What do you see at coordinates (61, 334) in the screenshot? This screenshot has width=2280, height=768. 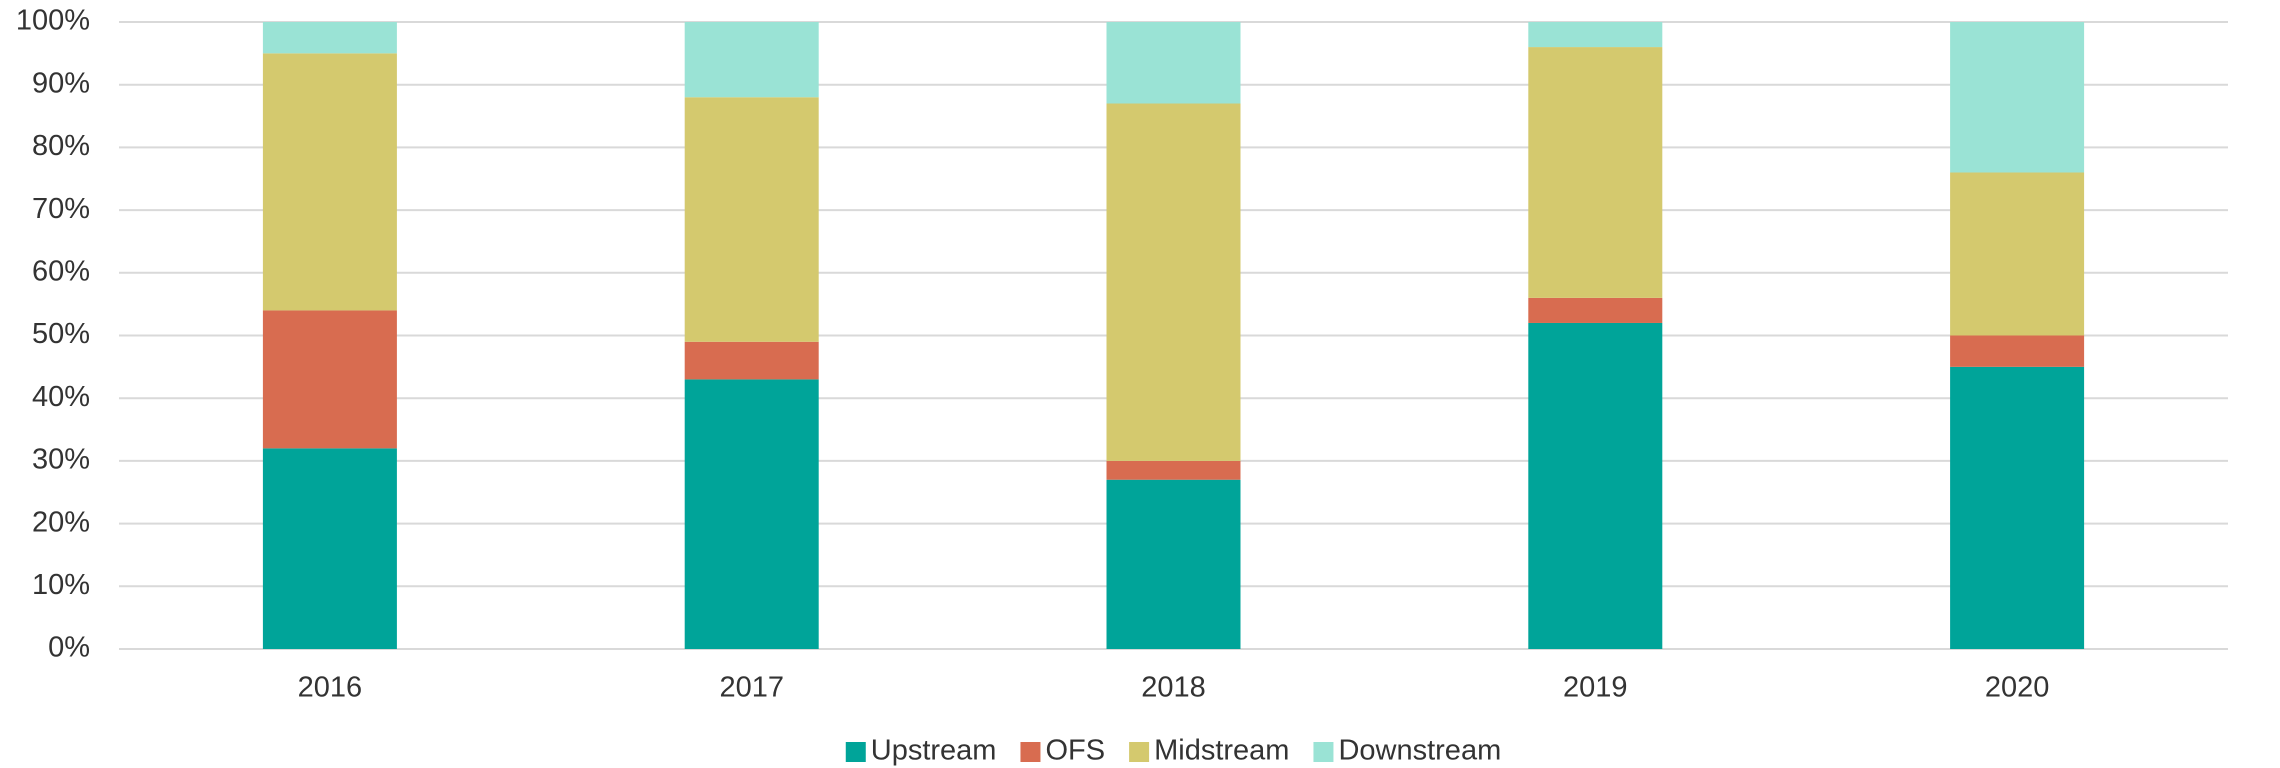 I see `y-tick-label: 50%` at bounding box center [61, 334].